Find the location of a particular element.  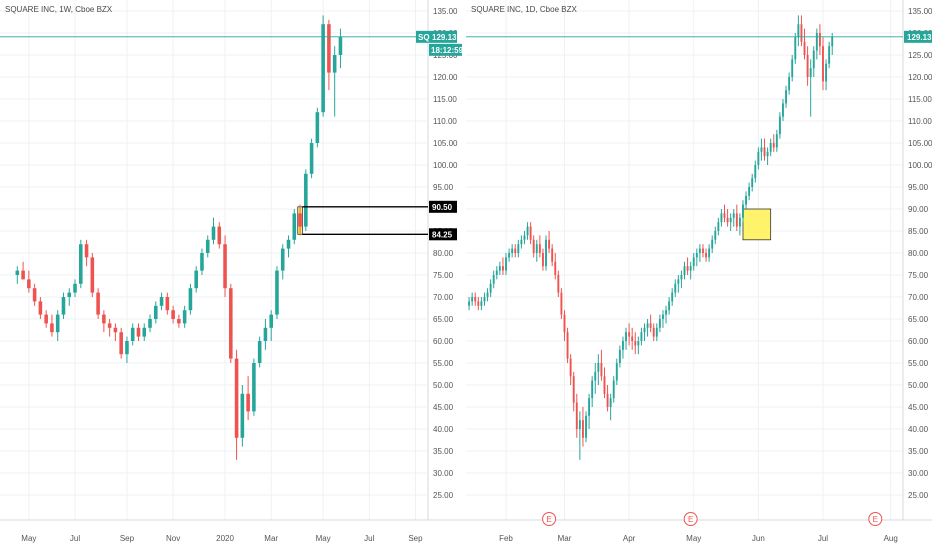

y-tick-label: 135.00 is located at coordinates (445, 11).